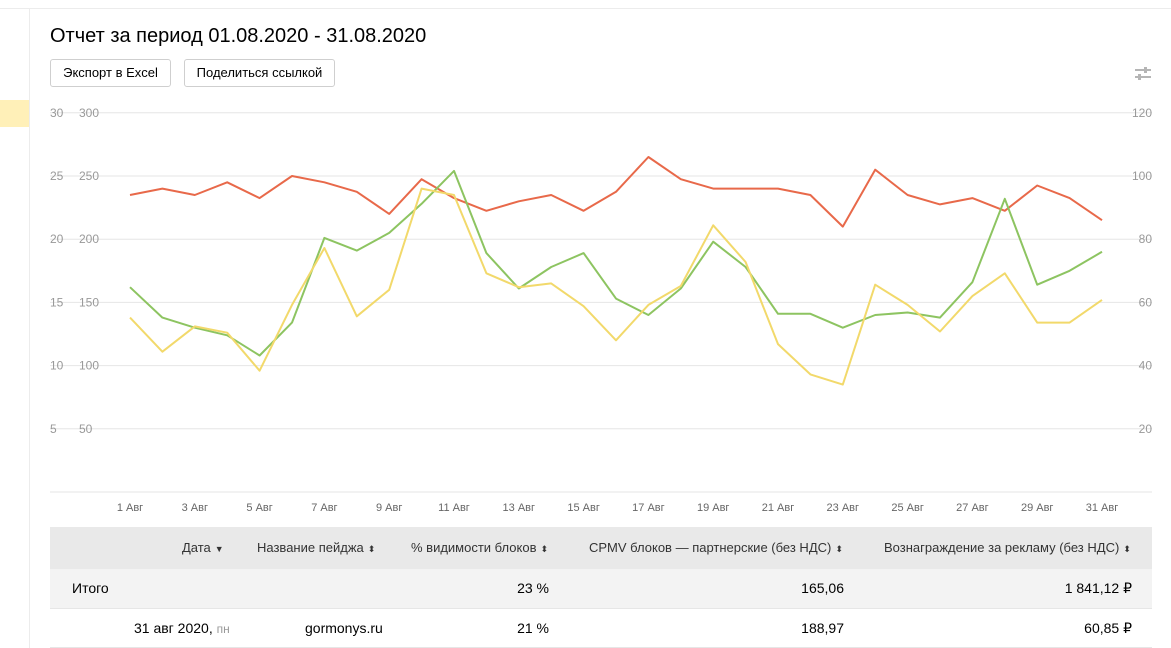 This screenshot has width=1171, height=648. I want to click on x-axis-tick-label: 15 Авг, so click(583, 508).